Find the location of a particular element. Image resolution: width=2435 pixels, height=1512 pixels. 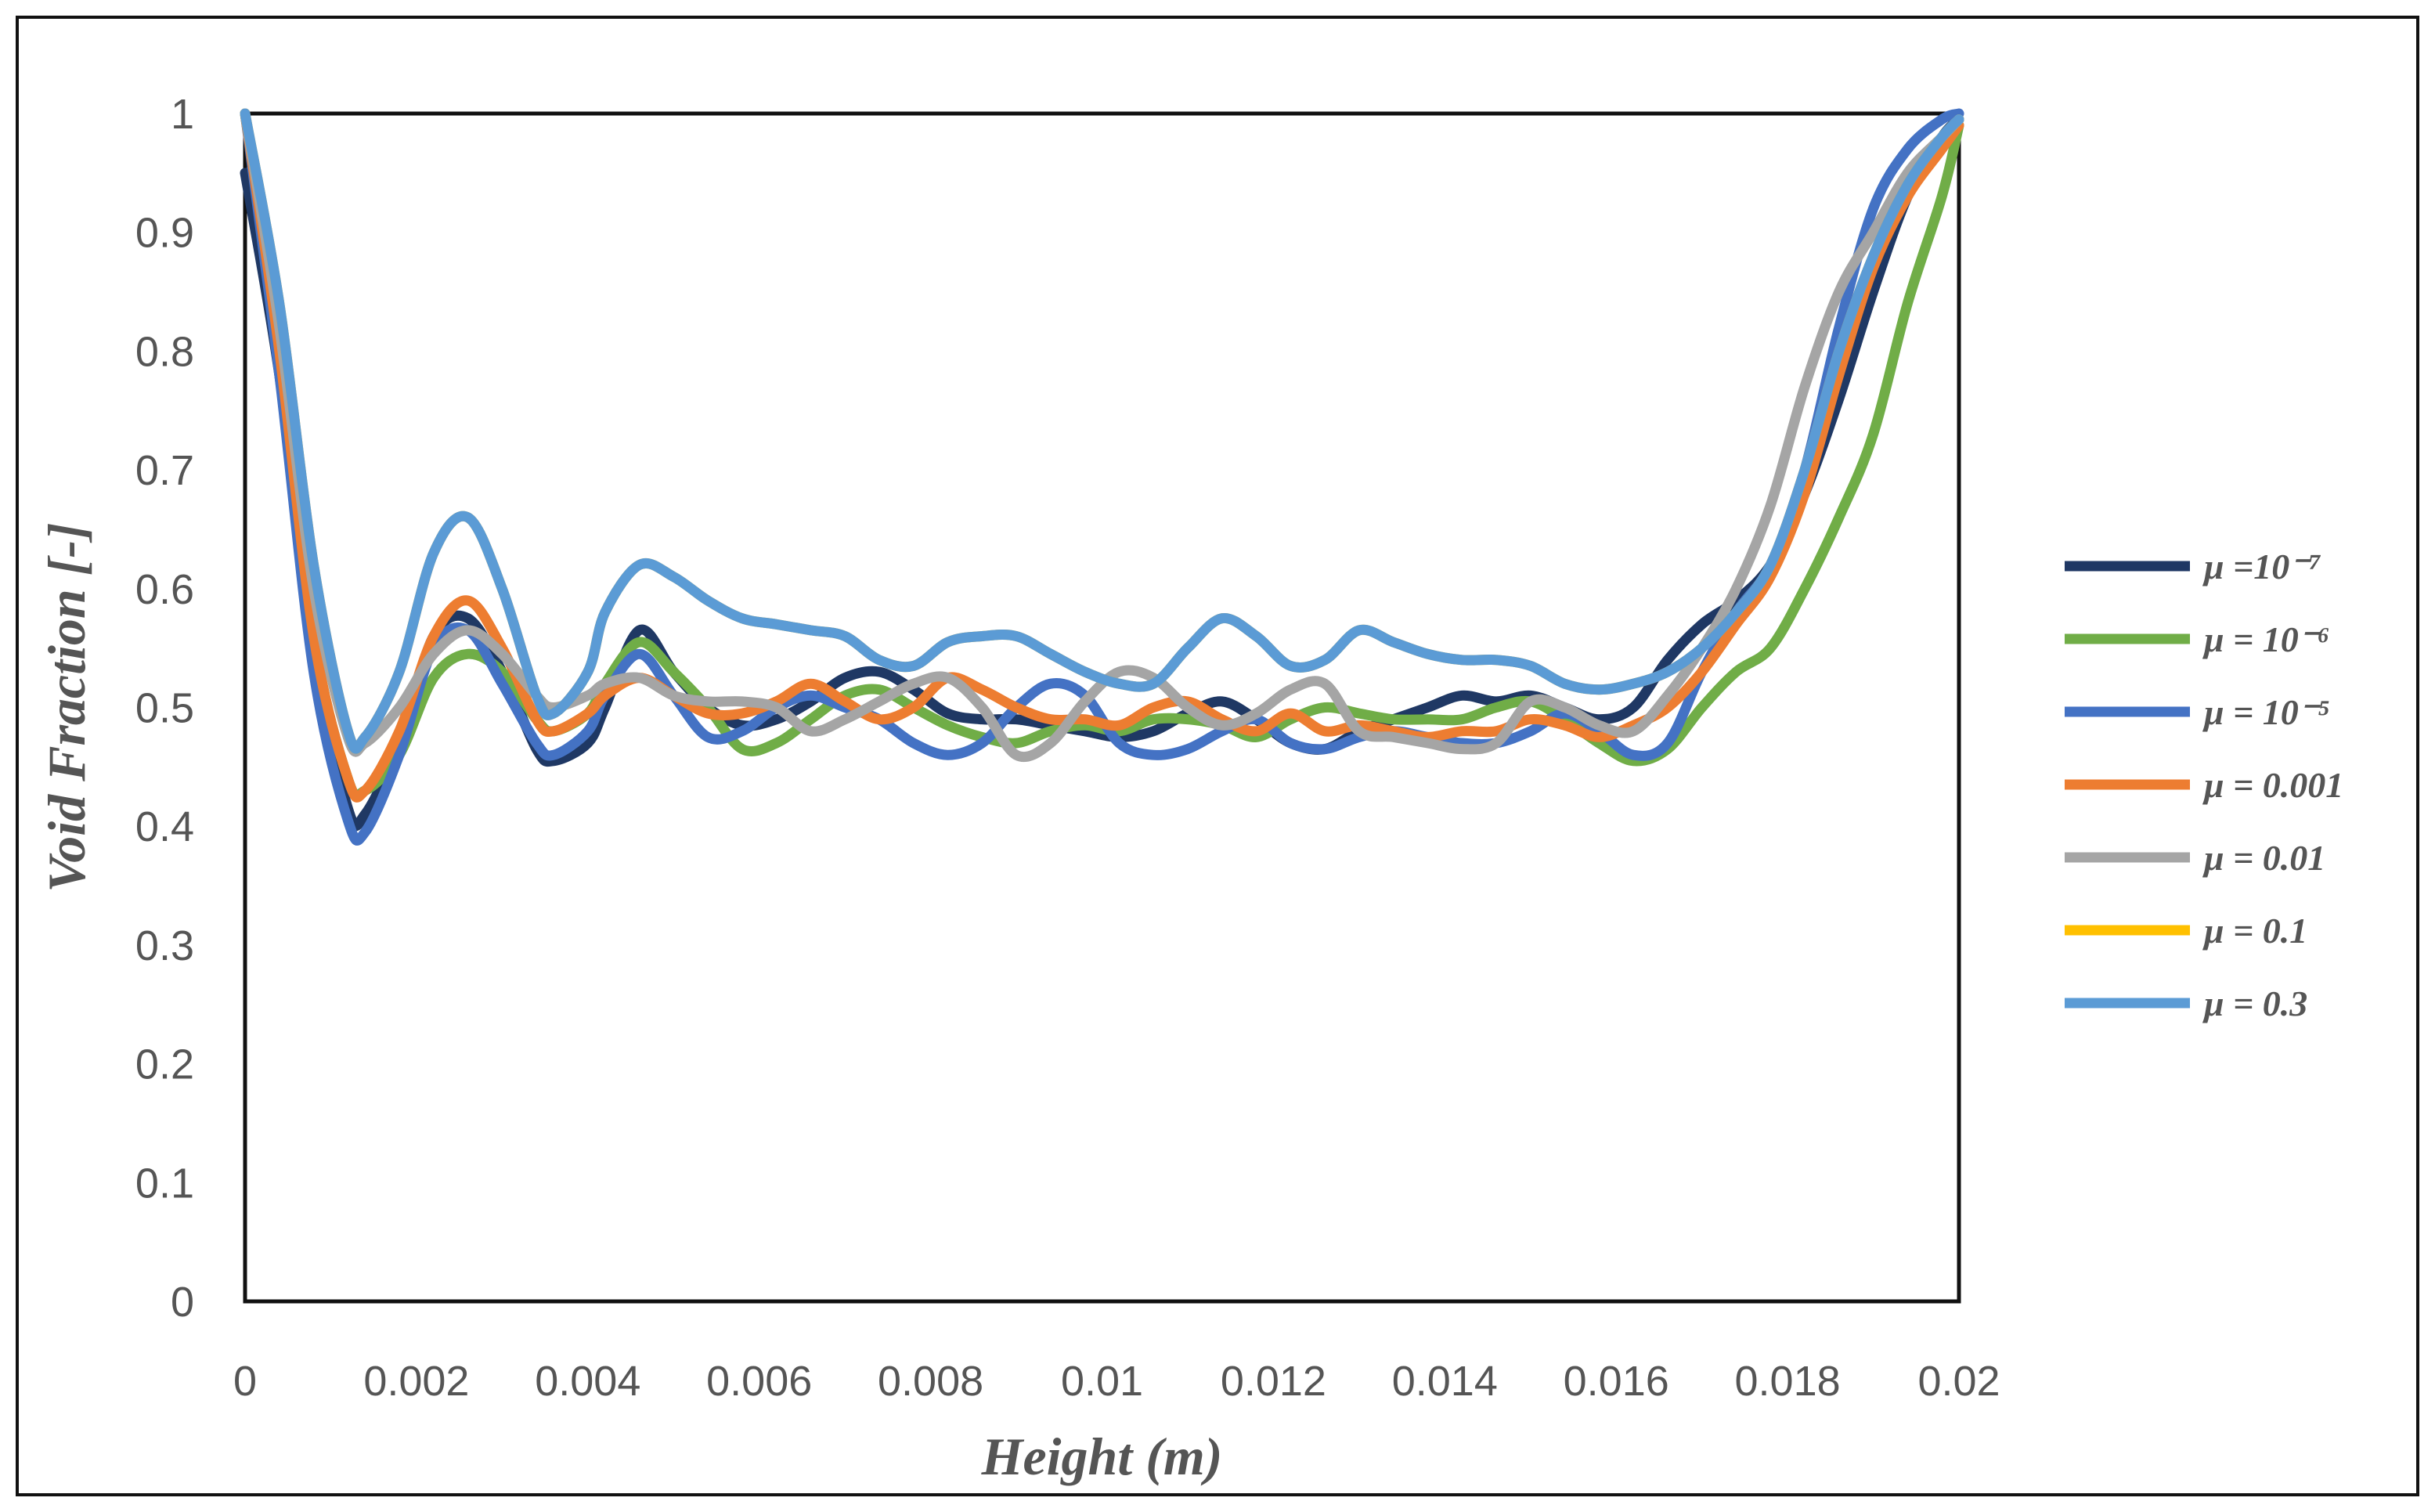

y-axis-title: Void Fraction [-] is located at coordinates (66, 707).